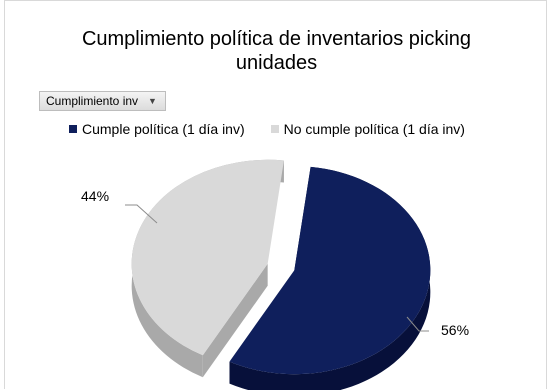 The width and height of the screenshot is (551, 390). Describe the element at coordinates (92, 101) in the screenshot. I see `pivot-filter-label: Cumplimiento inv` at that location.